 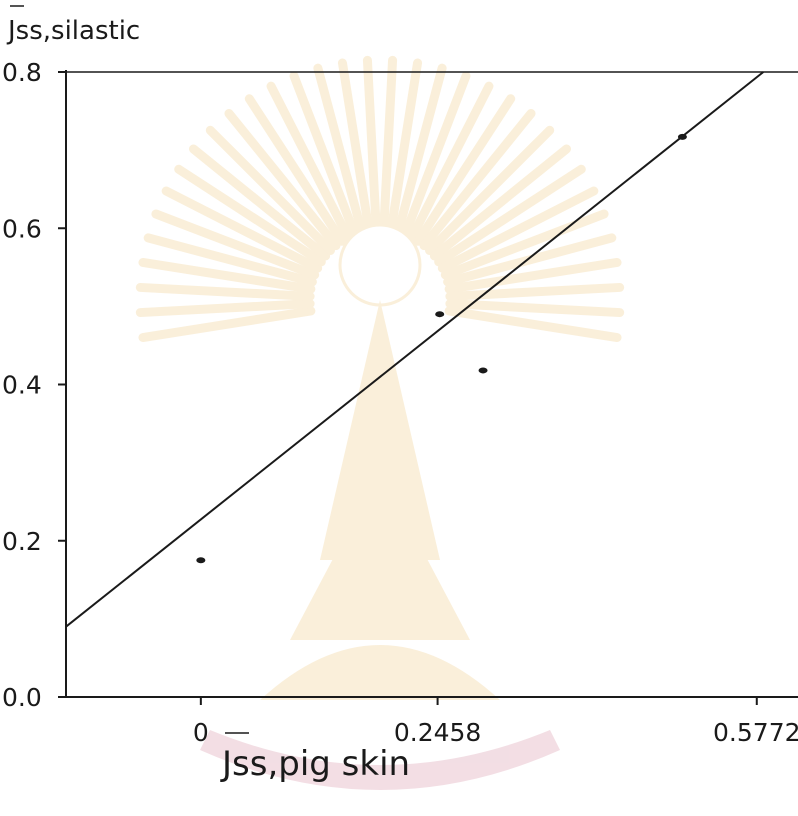 I want to click on y-tick-label: 0.6, so click(x=22, y=228).